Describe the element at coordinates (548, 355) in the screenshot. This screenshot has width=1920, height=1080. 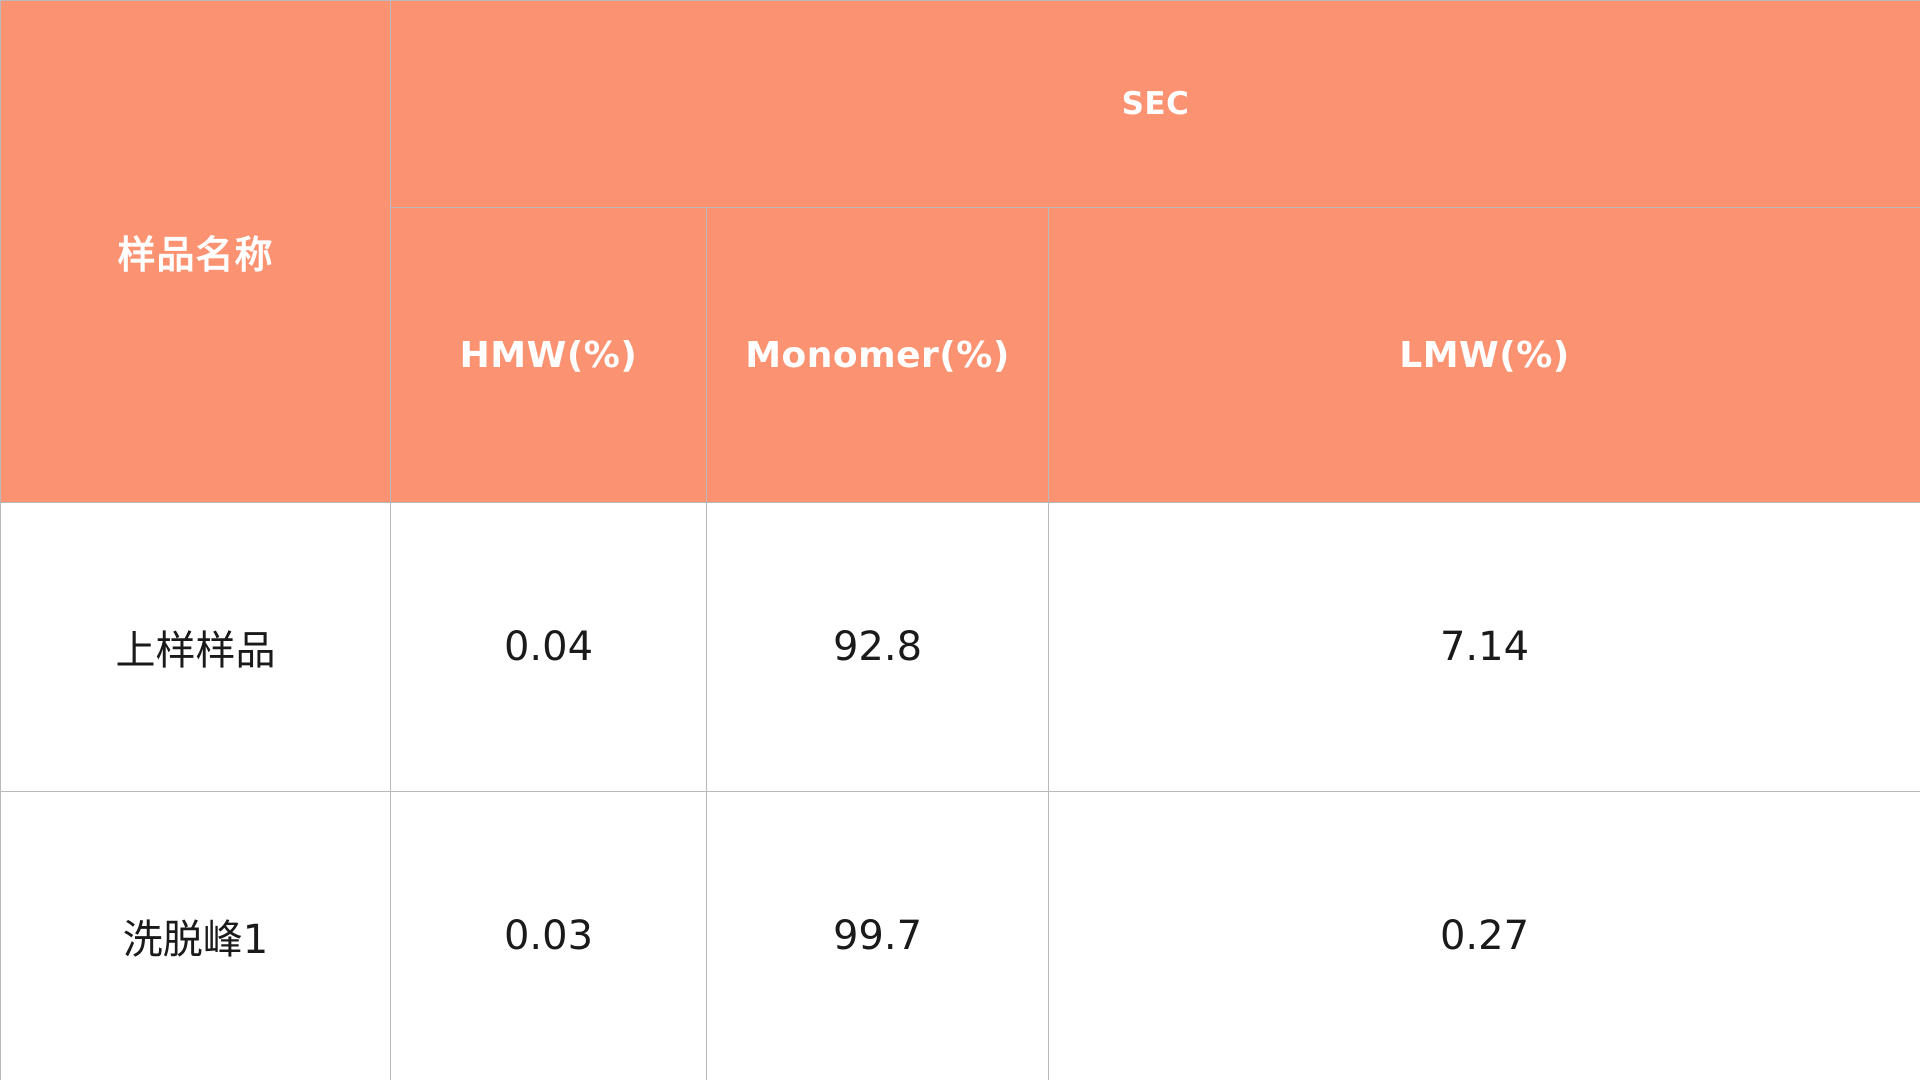
I see `header-col-hmw: HMW(%)` at that location.